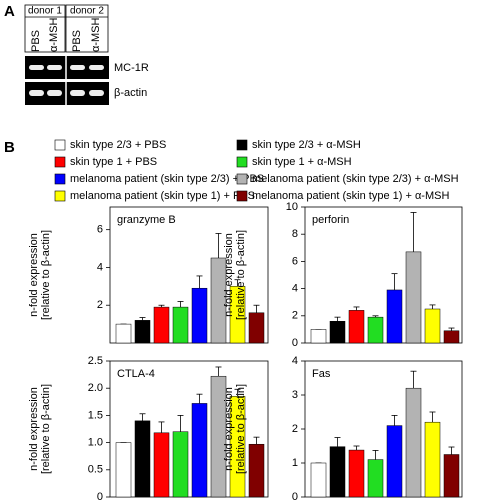 The image size is (484, 504). Describe the element at coordinates (118, 145) in the screenshot. I see `legend-label: skin type 2/3 + PBS` at that location.